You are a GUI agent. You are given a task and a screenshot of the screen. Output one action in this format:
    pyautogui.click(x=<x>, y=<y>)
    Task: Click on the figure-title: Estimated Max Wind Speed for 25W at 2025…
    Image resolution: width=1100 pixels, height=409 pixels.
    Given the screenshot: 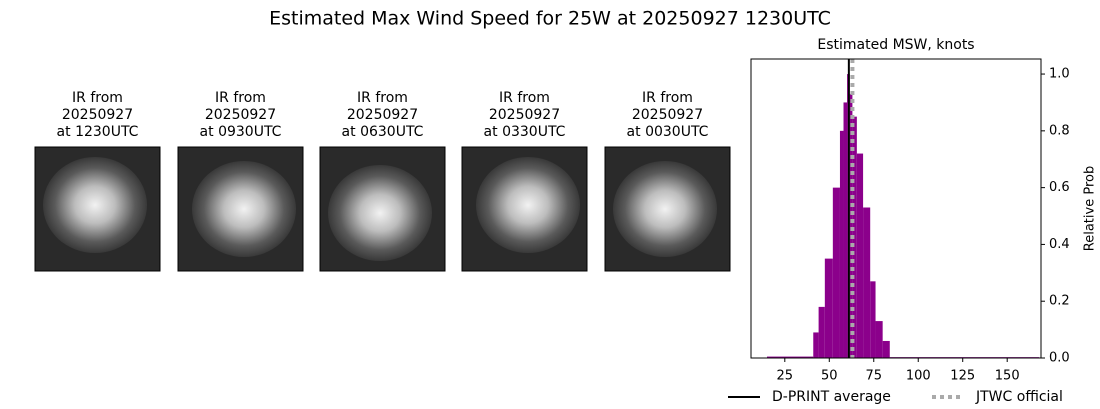 What is the action you would take?
    pyautogui.click(x=550, y=19)
    